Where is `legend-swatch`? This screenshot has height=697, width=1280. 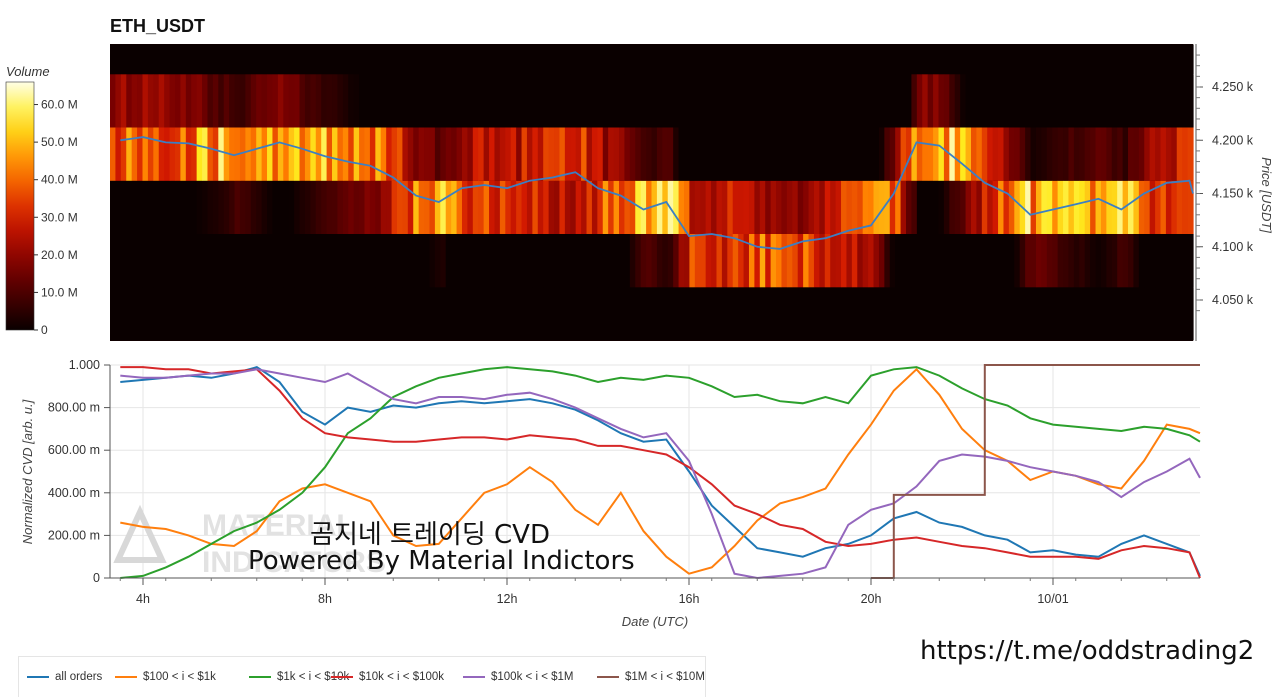 legend-swatch is located at coordinates (260, 676).